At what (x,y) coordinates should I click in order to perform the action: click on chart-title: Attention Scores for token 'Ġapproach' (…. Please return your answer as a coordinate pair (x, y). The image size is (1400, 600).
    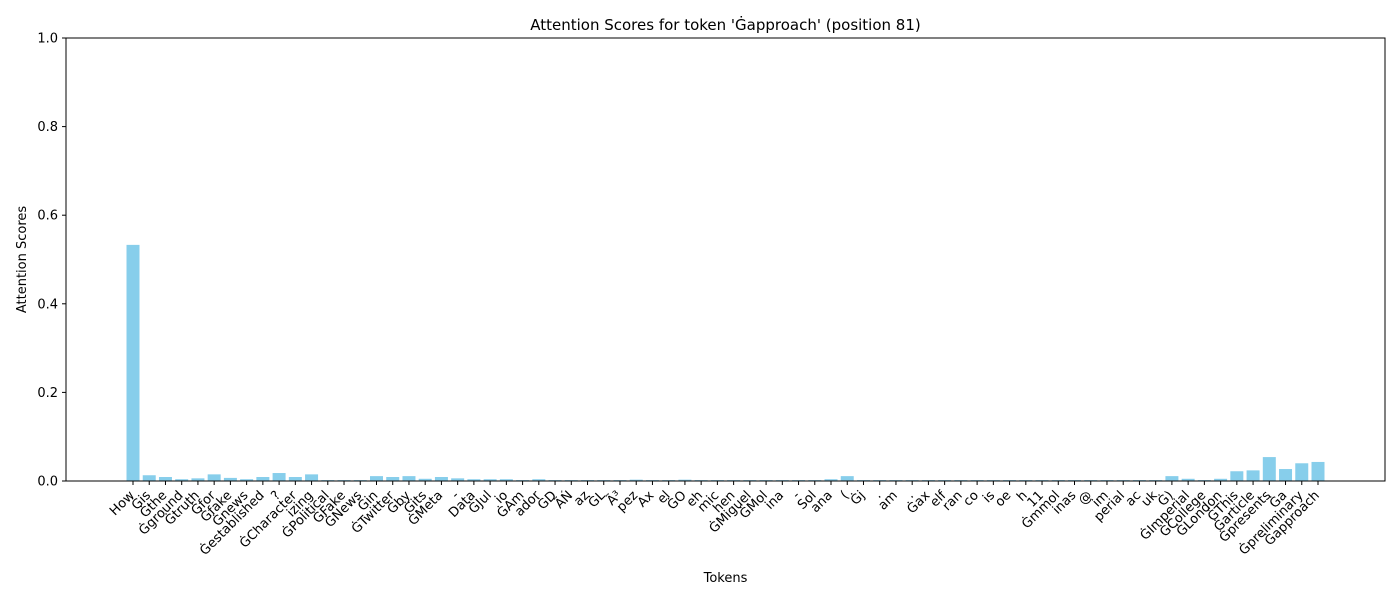
    Looking at the image, I should click on (725, 24).